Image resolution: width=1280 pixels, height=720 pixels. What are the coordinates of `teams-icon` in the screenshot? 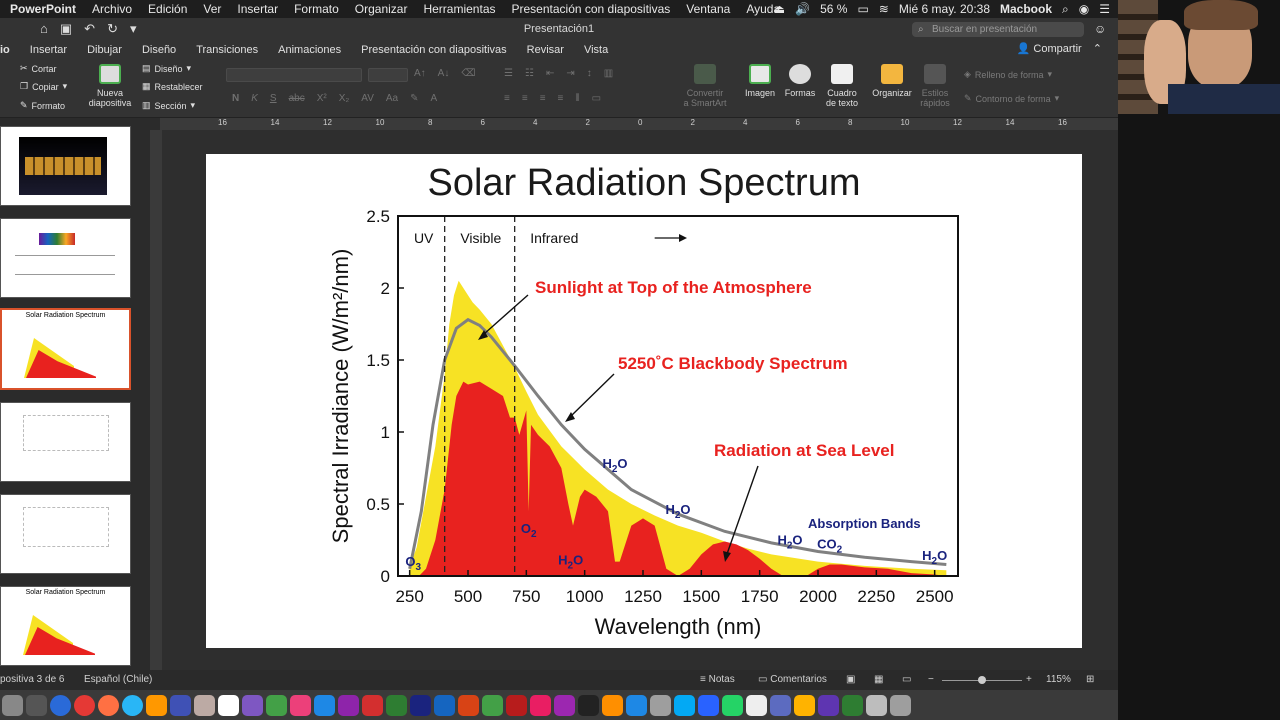 It's located at (828, 705).